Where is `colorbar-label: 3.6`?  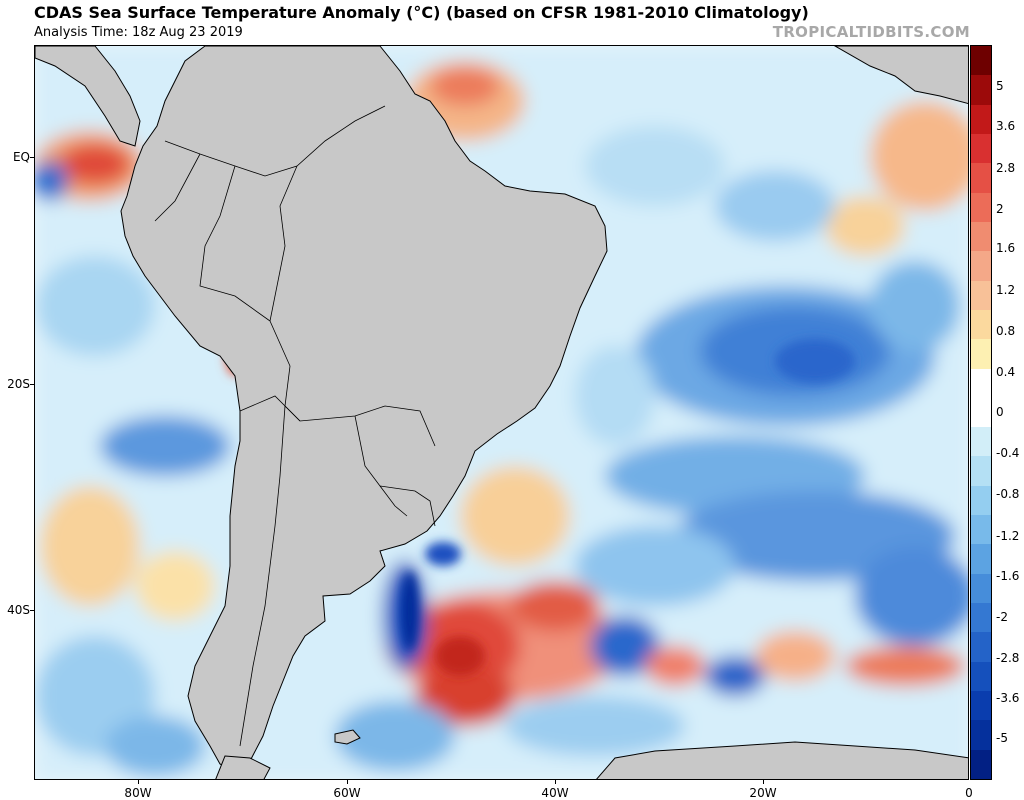
colorbar-label: 3.6 is located at coordinates (1006, 126).